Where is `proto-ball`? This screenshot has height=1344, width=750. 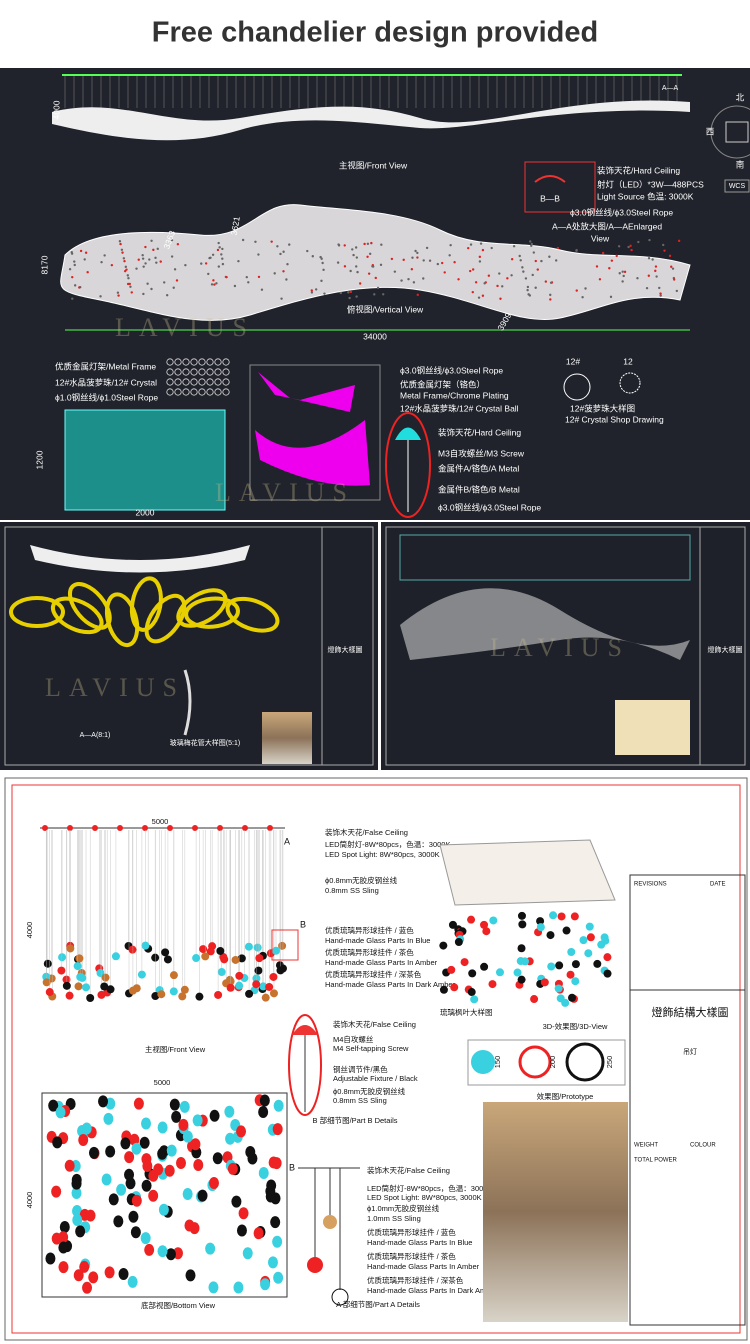
proto-ball is located at coordinates (585, 1062).